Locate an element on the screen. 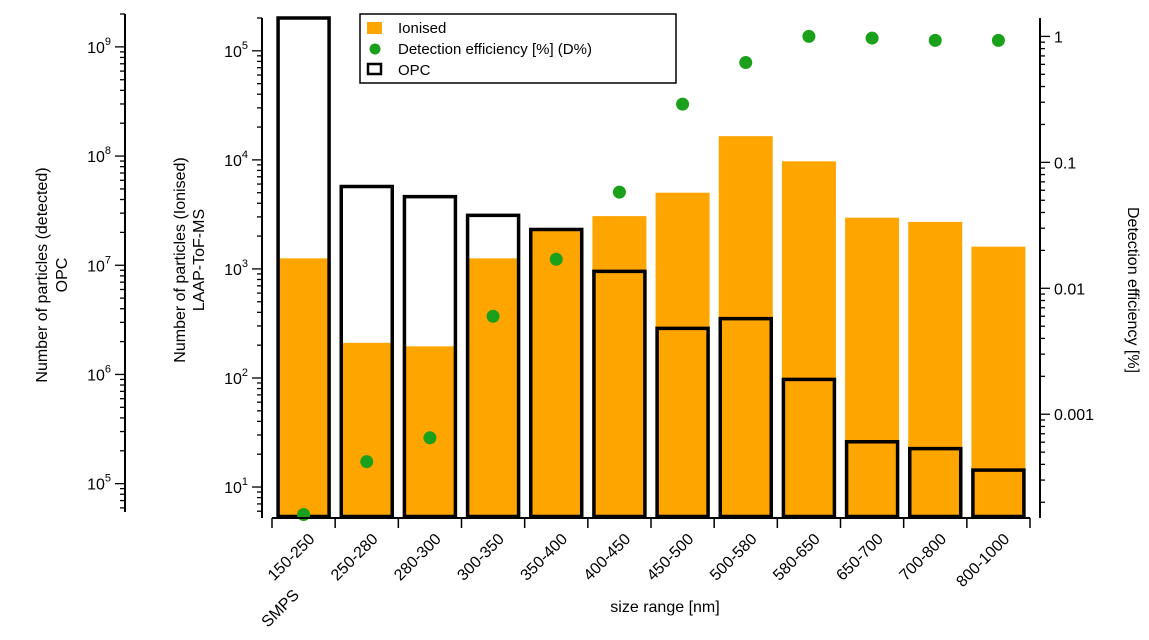 The width and height of the screenshot is (1149, 640). laap-tick-label: 10⁴ is located at coordinates (236, 159).